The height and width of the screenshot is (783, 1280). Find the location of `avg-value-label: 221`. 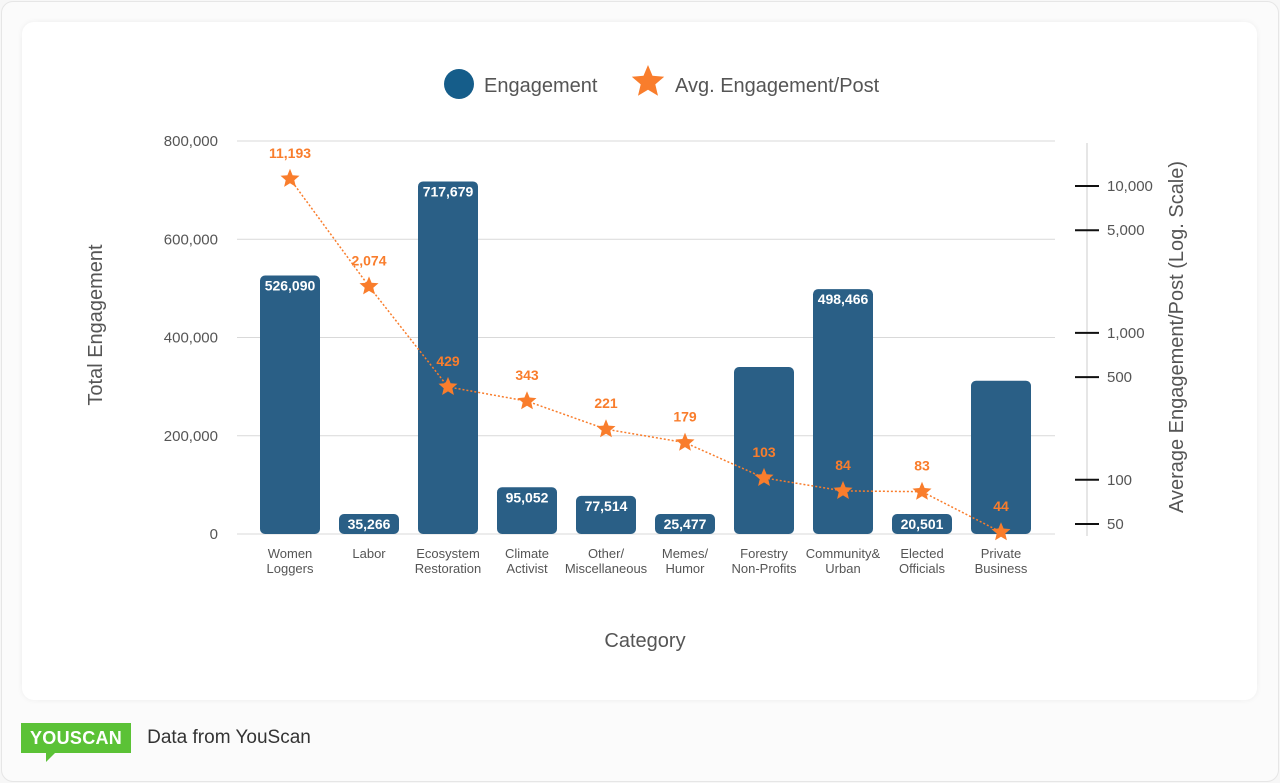

avg-value-label: 221 is located at coordinates (606, 403).